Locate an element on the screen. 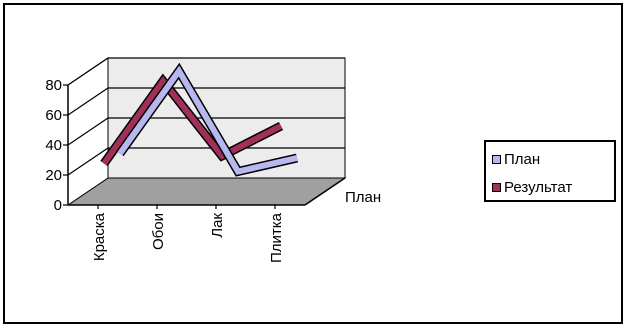 The width and height of the screenshot is (628, 328). y-tick-label: 80 is located at coordinates (53, 85).